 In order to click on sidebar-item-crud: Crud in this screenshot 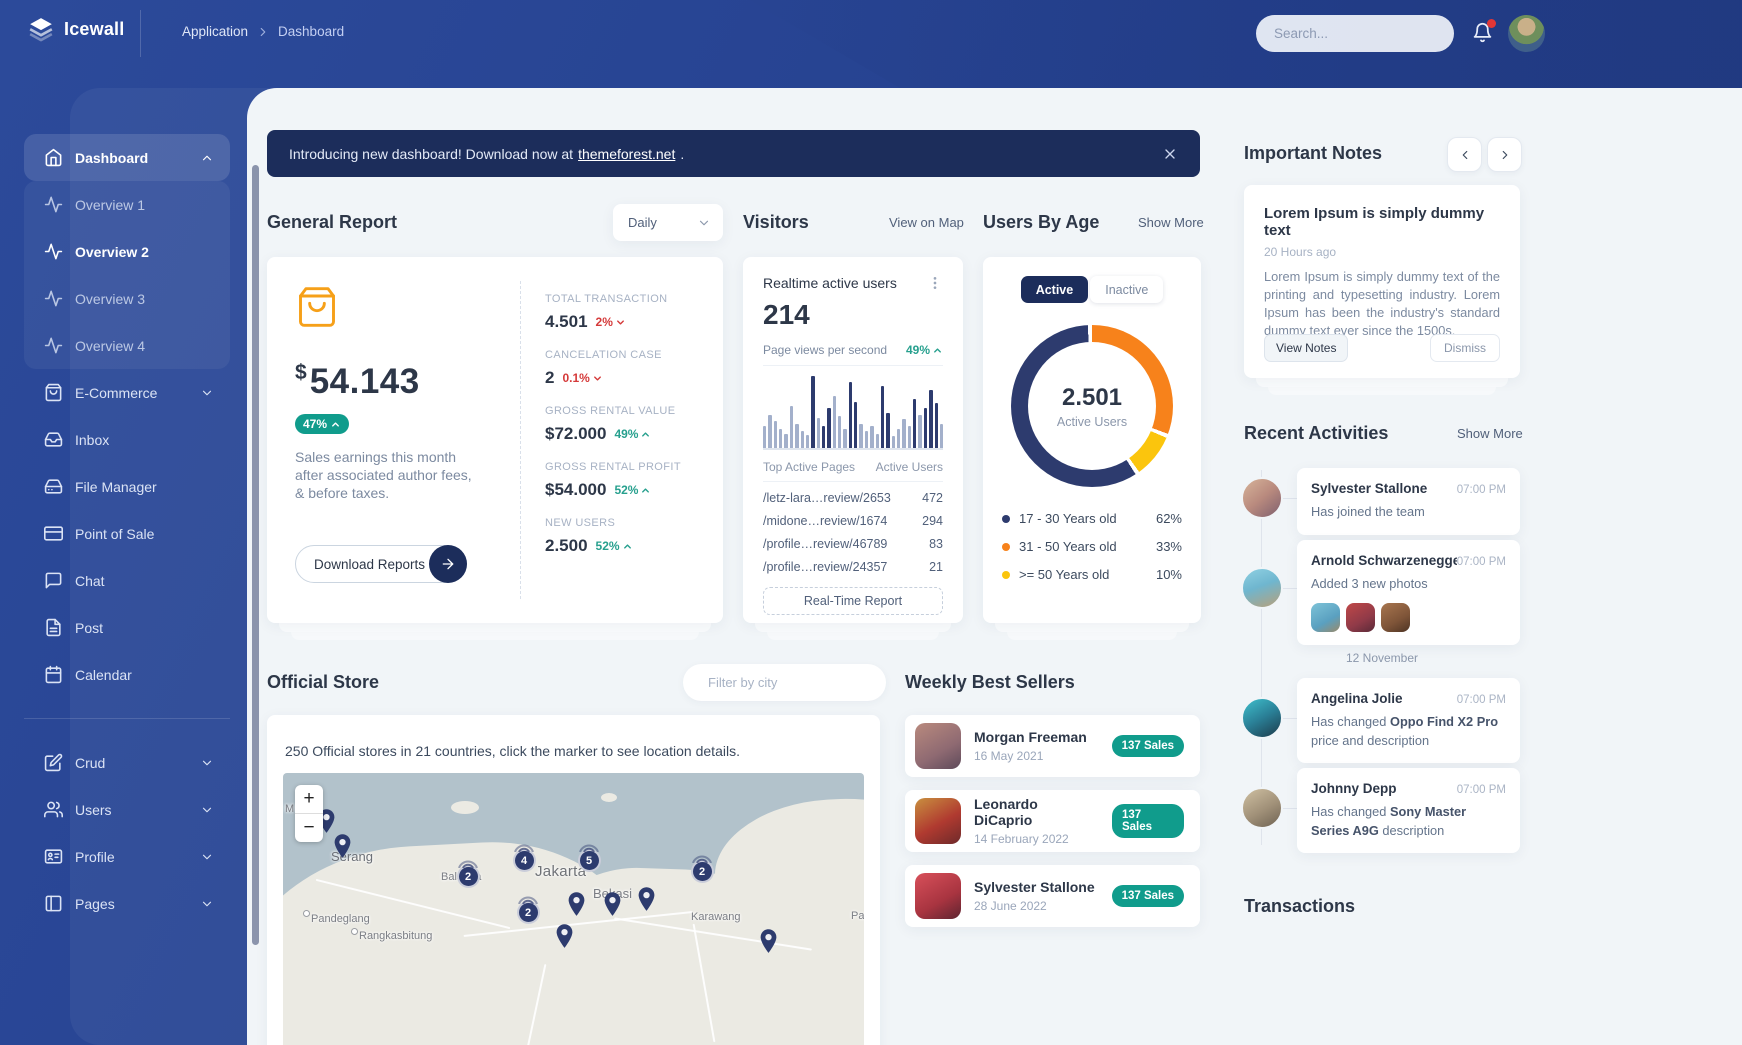, I will do `click(127, 762)`.